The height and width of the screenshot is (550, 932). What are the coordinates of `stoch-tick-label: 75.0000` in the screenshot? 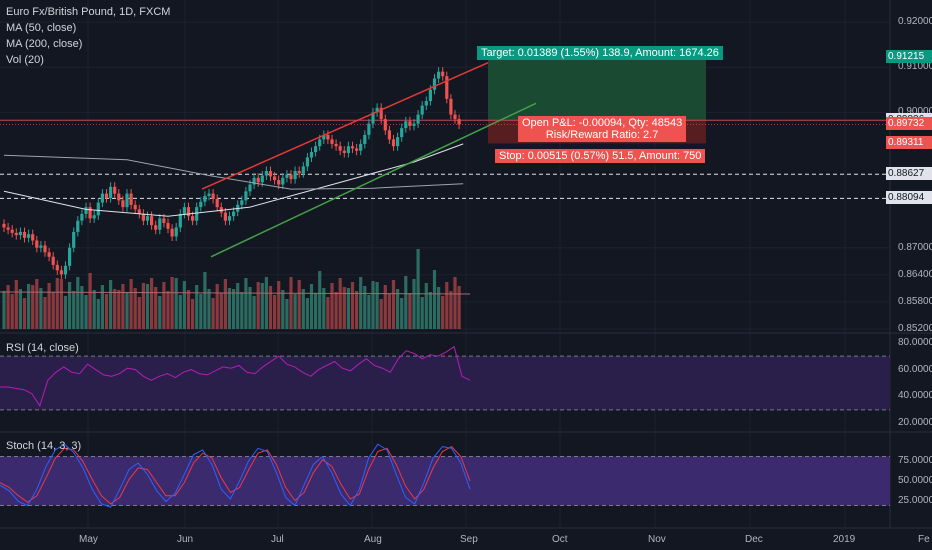 It's located at (915, 460).